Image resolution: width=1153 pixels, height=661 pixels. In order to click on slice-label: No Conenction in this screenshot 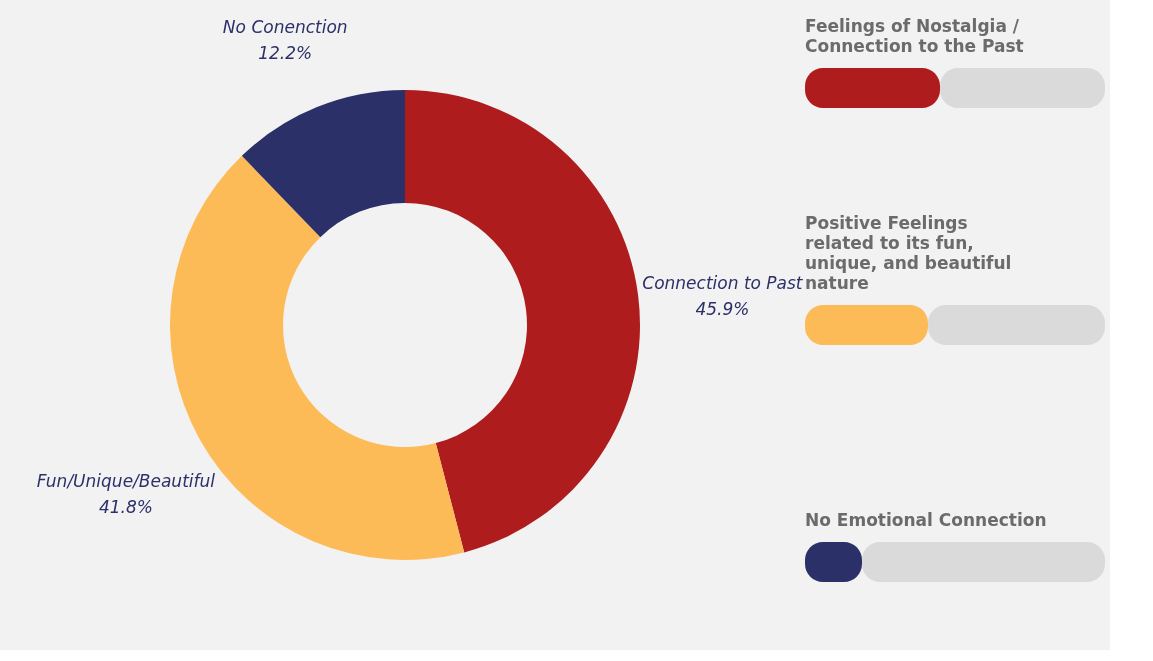, I will do `click(285, 27)`.